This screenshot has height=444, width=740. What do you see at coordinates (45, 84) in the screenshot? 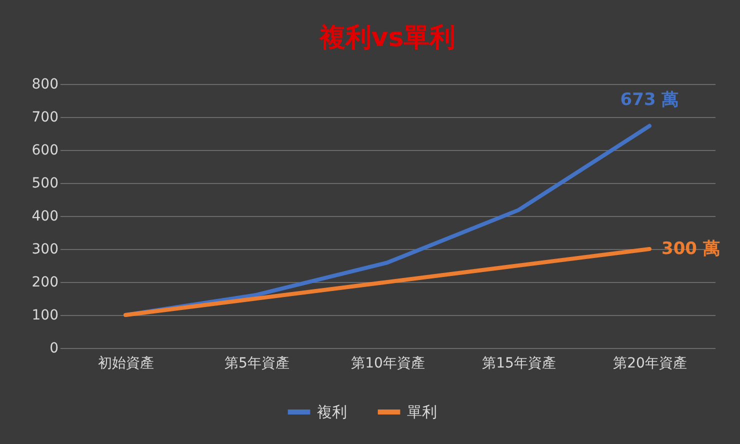
I see `y-tick-label: 800` at bounding box center [45, 84].